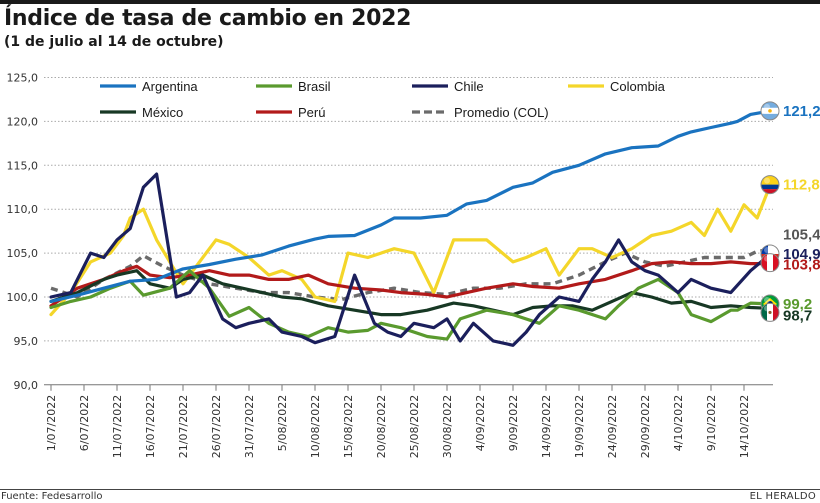 The width and height of the screenshot is (820, 503). Describe the element at coordinates (114, 42) in the screenshot. I see `chart-subtitle: (1 de julio al 14 de octubre)` at that location.